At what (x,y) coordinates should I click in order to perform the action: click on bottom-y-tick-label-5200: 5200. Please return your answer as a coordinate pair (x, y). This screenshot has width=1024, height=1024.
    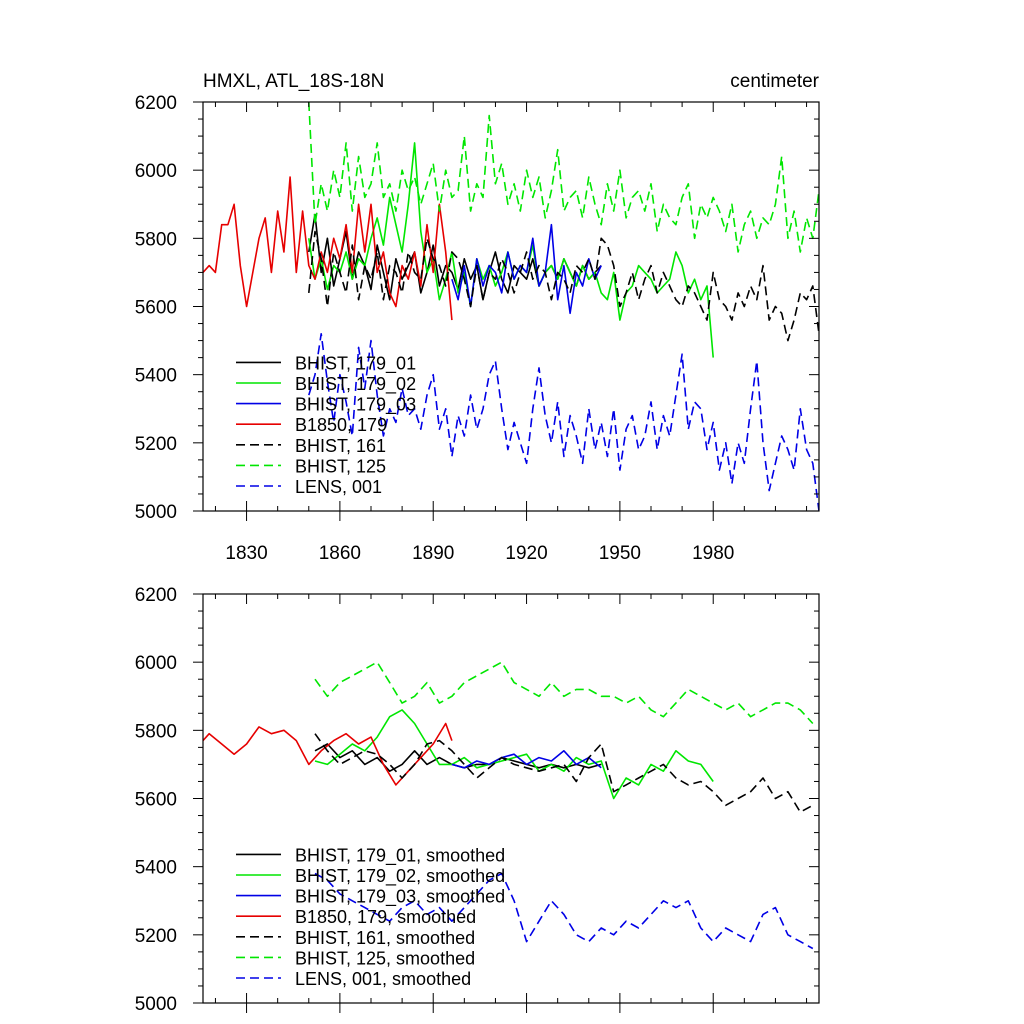
    Looking at the image, I should click on (156, 936).